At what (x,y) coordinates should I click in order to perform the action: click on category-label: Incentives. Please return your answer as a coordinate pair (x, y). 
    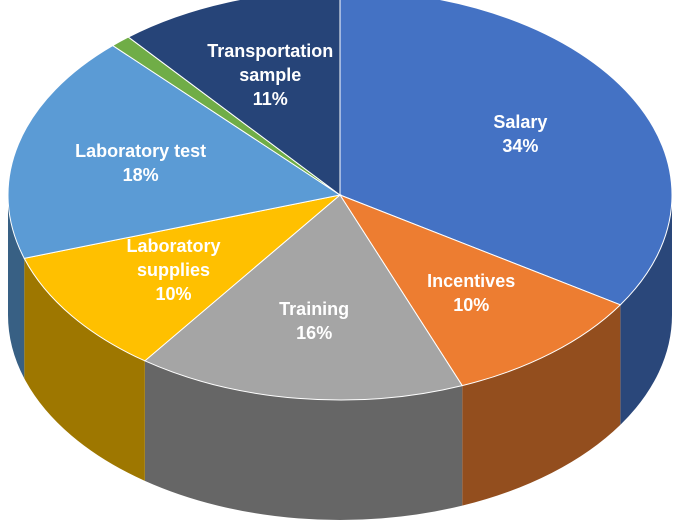
    Looking at the image, I should click on (471, 280).